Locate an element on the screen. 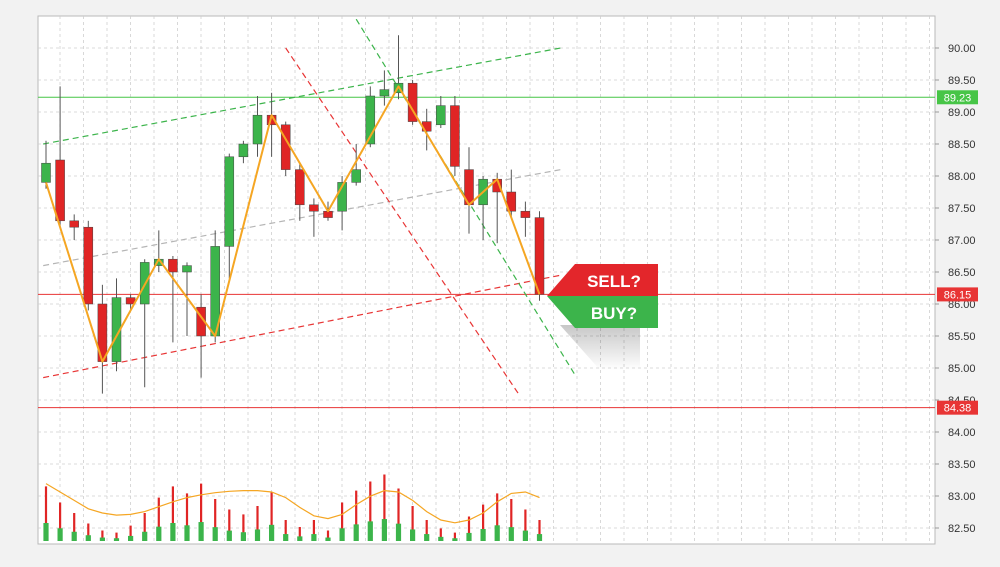  sell-buy-callouts: SELL? BUY? is located at coordinates (602, 317).